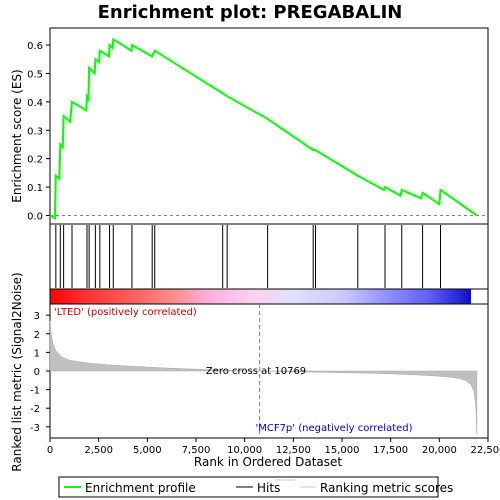 Image resolution: width=500 pixels, height=500 pixels. I want to click on metric-ytick-label: -2, so click(35, 409).